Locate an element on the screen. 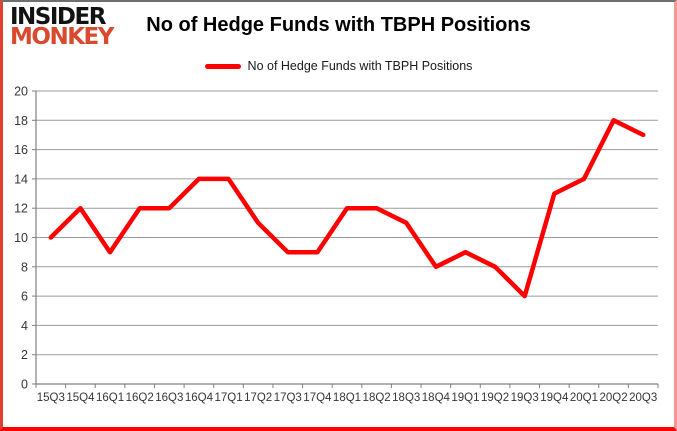 The image size is (677, 431). x-axis-tick-label: 17Q1 is located at coordinates (228, 398).